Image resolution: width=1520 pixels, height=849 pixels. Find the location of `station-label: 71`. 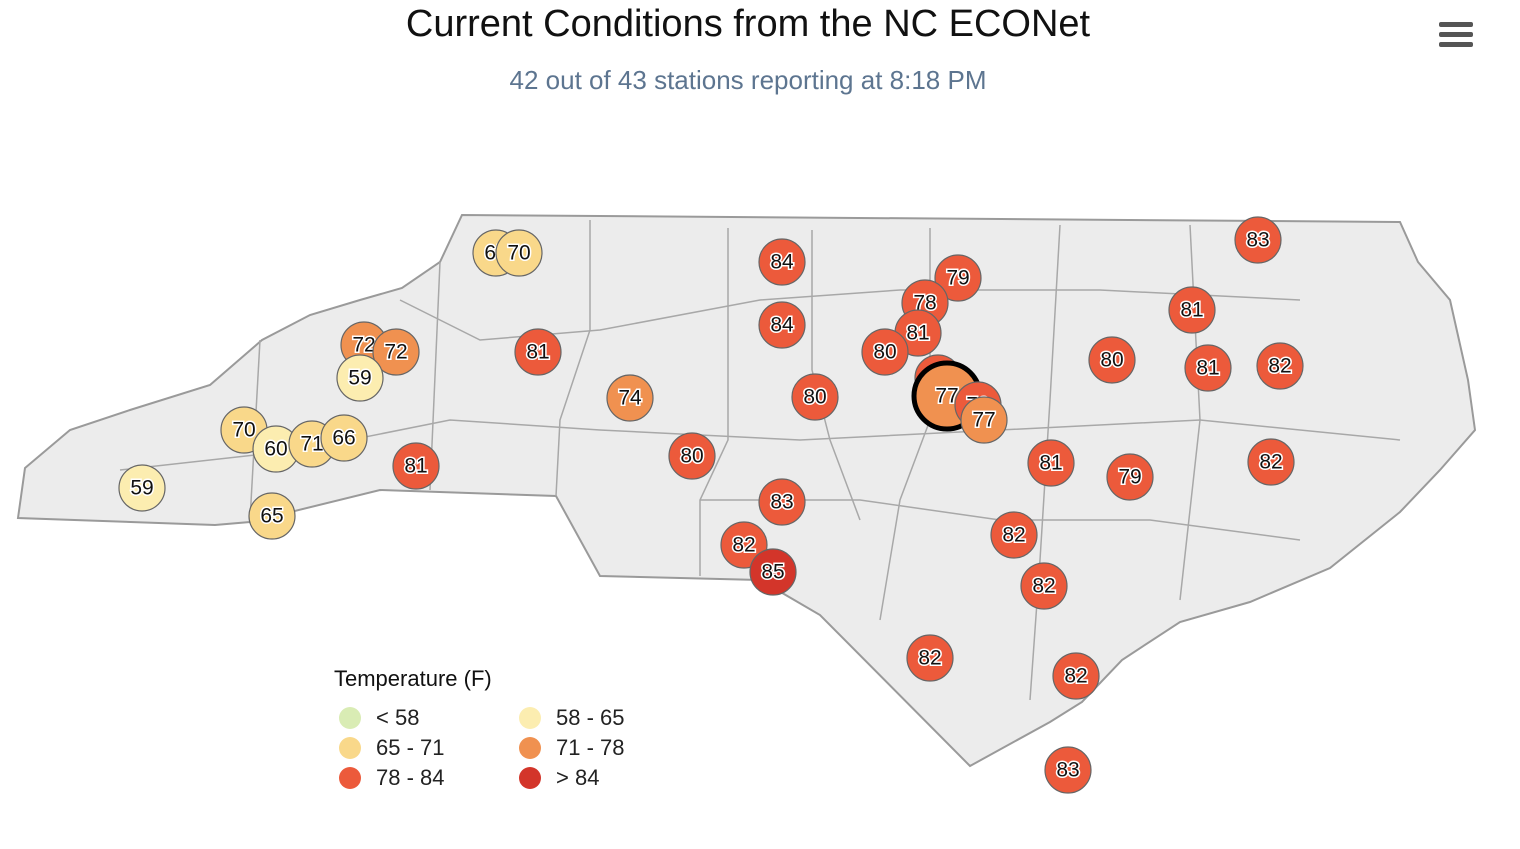

station-label: 71 is located at coordinates (311, 444).